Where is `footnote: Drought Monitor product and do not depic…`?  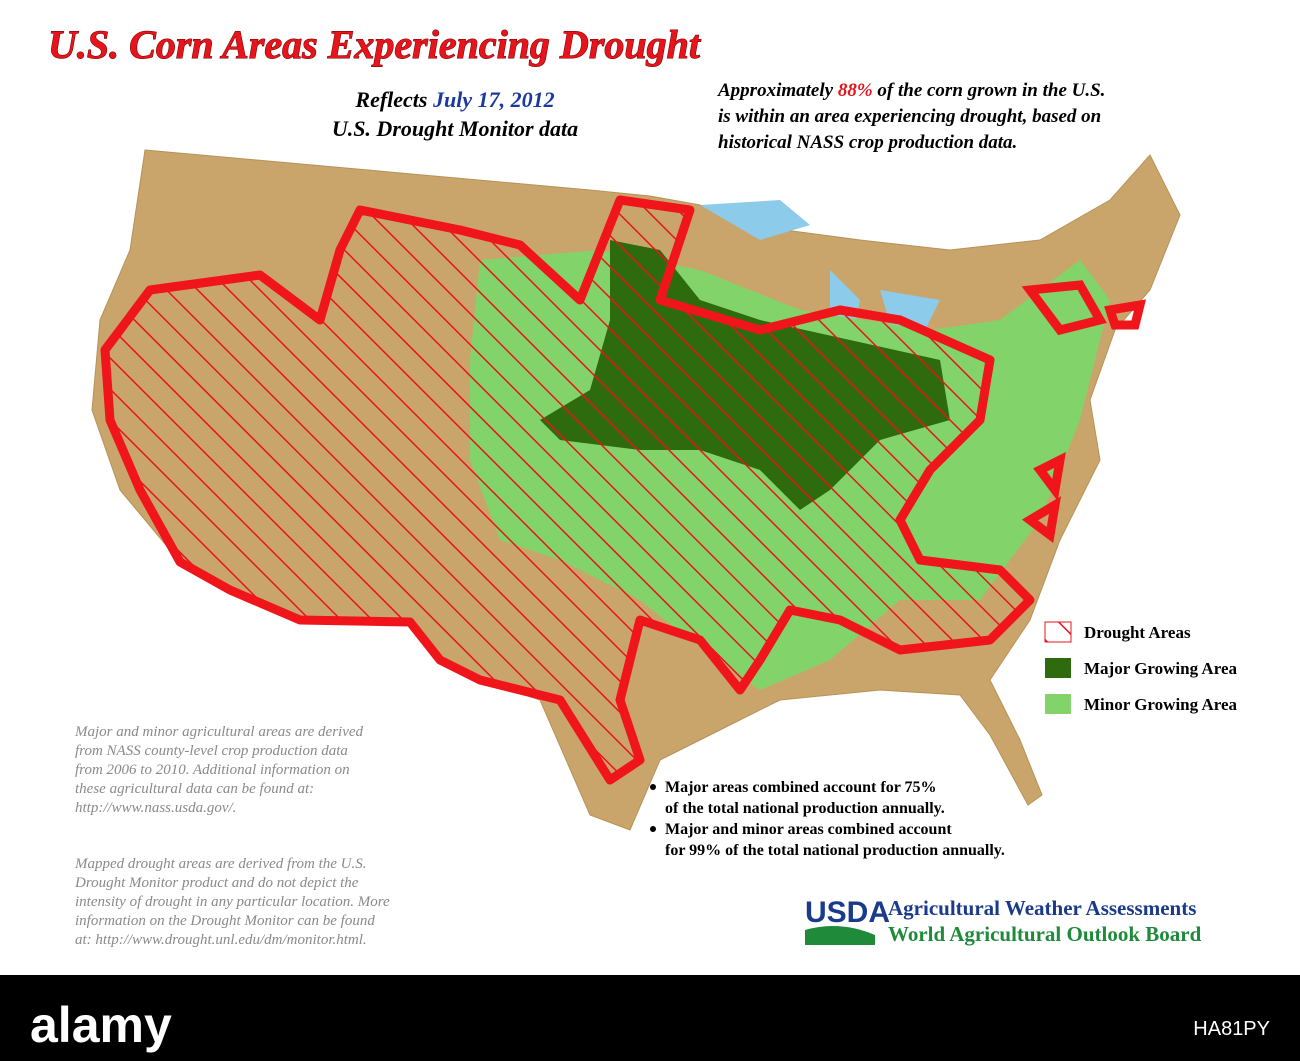
footnote: Drought Monitor product and do not depic… is located at coordinates (216, 883).